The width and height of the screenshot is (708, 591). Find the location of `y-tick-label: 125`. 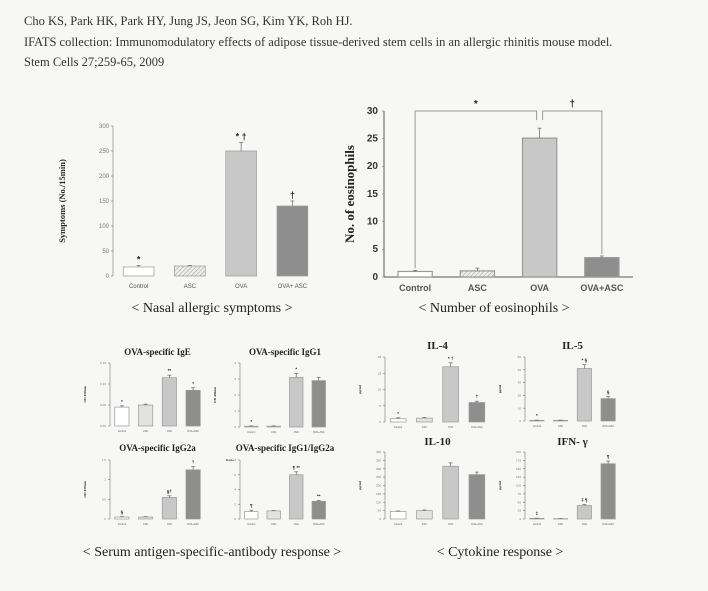

y-tick-label: 125 is located at coordinates (518, 477).